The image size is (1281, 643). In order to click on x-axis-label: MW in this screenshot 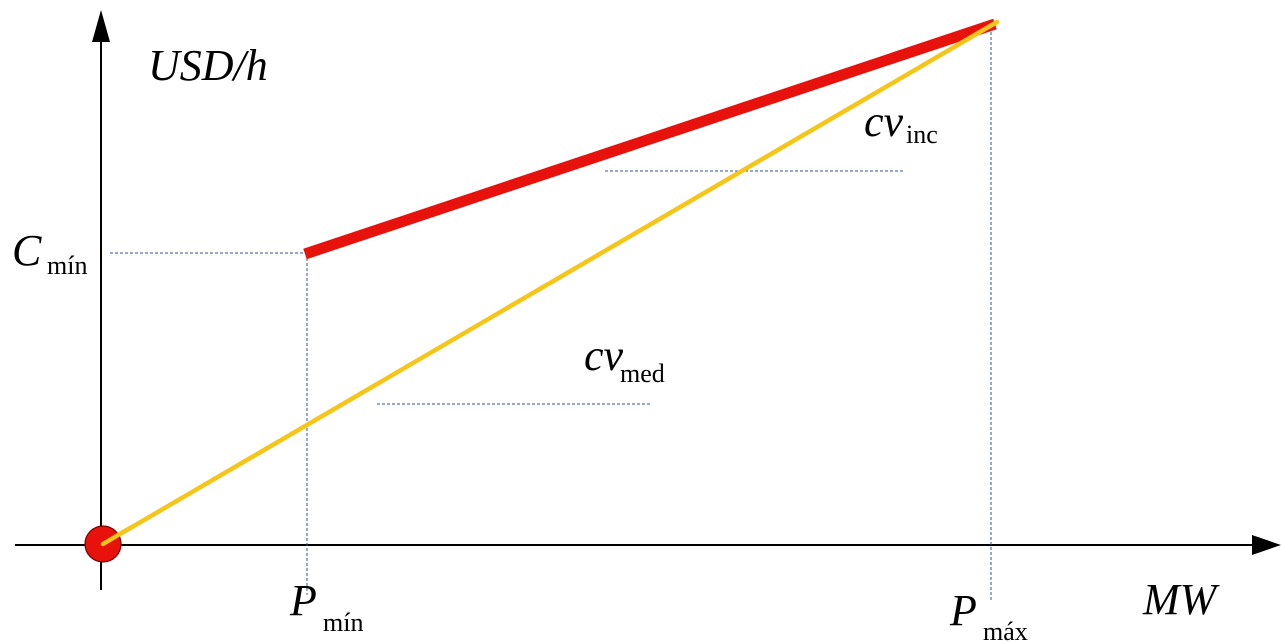, I will do `click(1181, 599)`.